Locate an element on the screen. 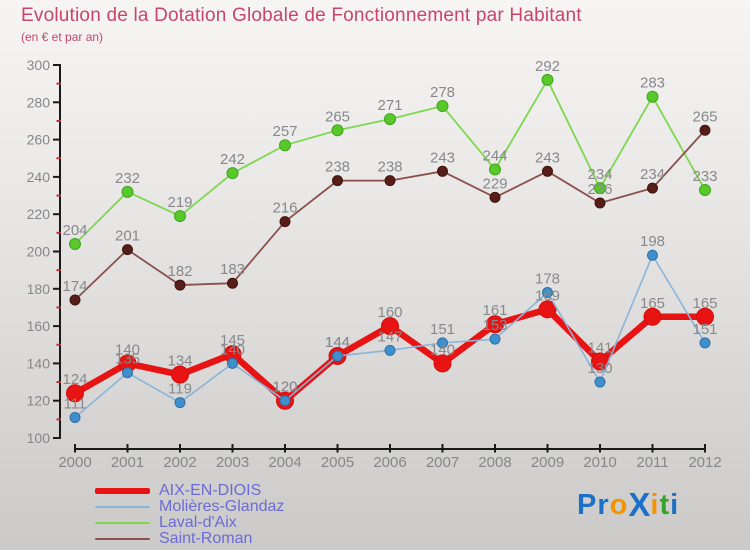 This screenshot has height=550, width=750. y-tick-label: 180 is located at coordinates (39, 289).